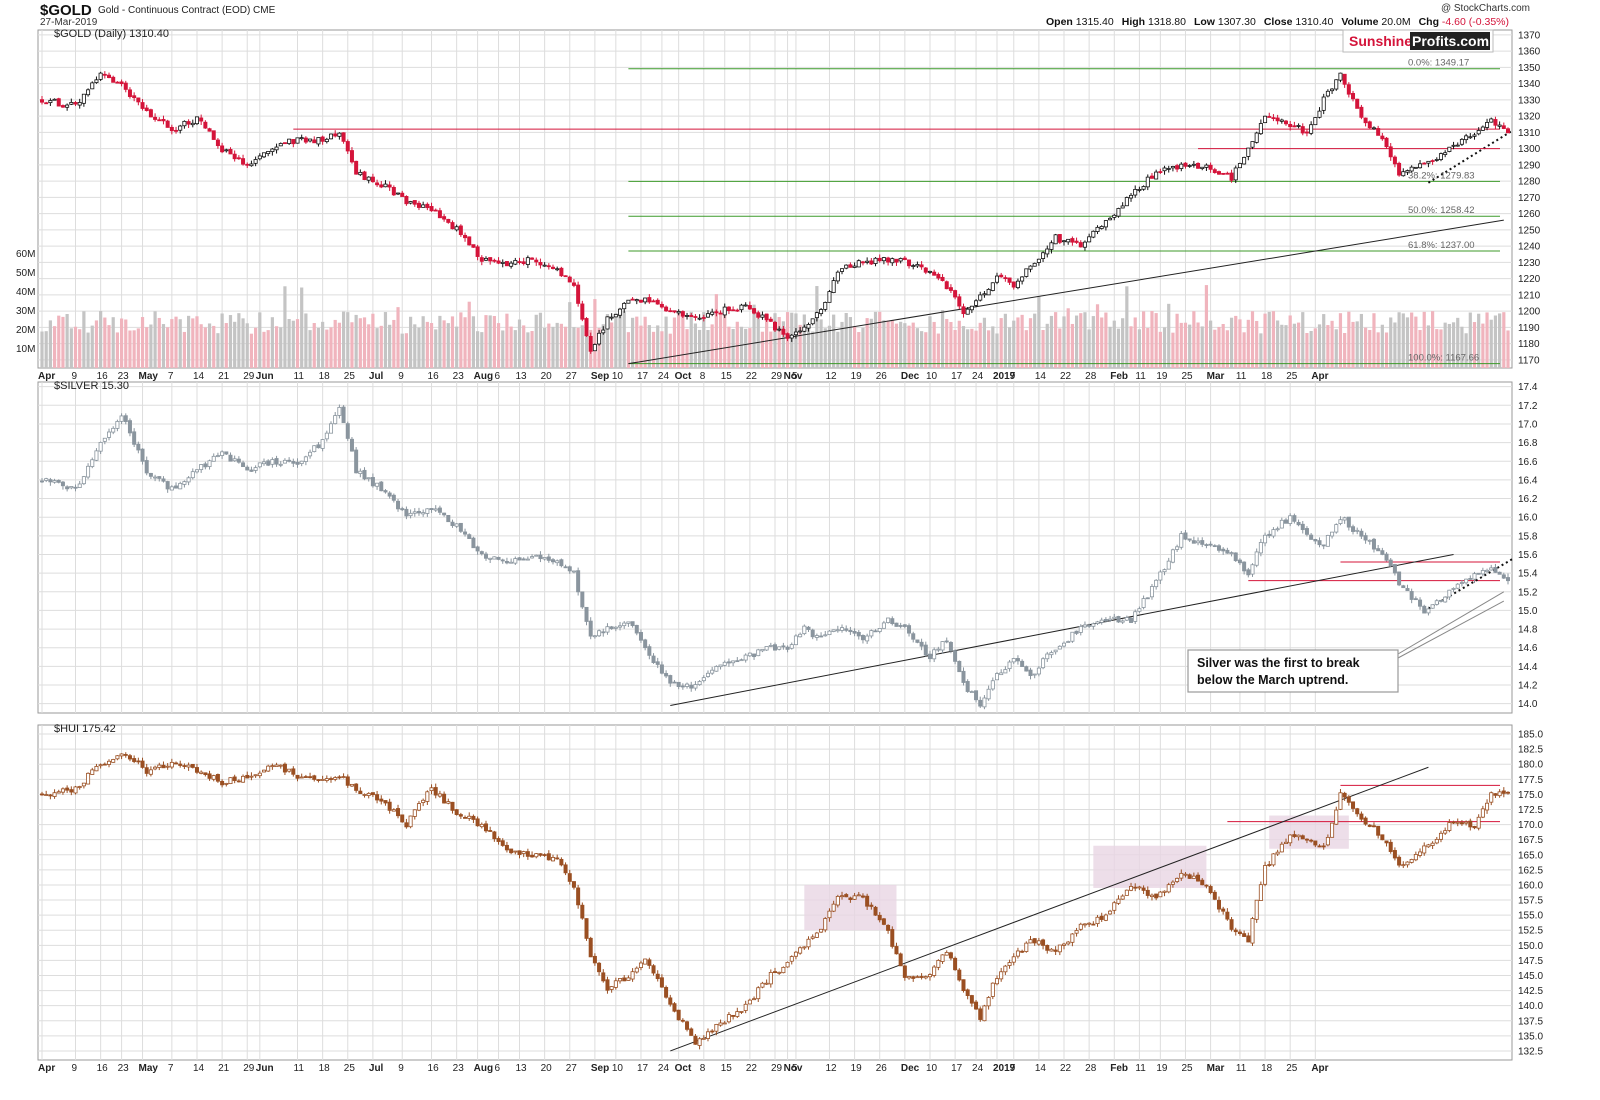 This screenshot has height=1100, width=1600. Describe the element at coordinates (664, 1068) in the screenshot. I see `x-tick-label: 24` at that location.